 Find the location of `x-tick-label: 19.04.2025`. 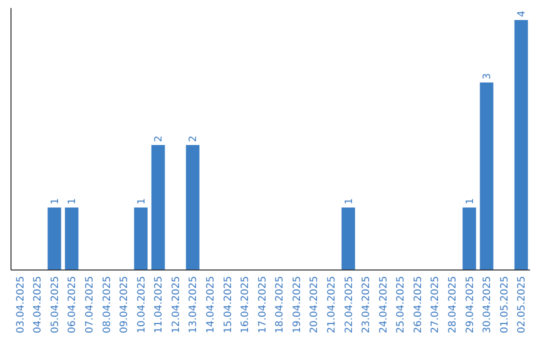

x-tick-label: 19.04.2025 is located at coordinates (297, 305).